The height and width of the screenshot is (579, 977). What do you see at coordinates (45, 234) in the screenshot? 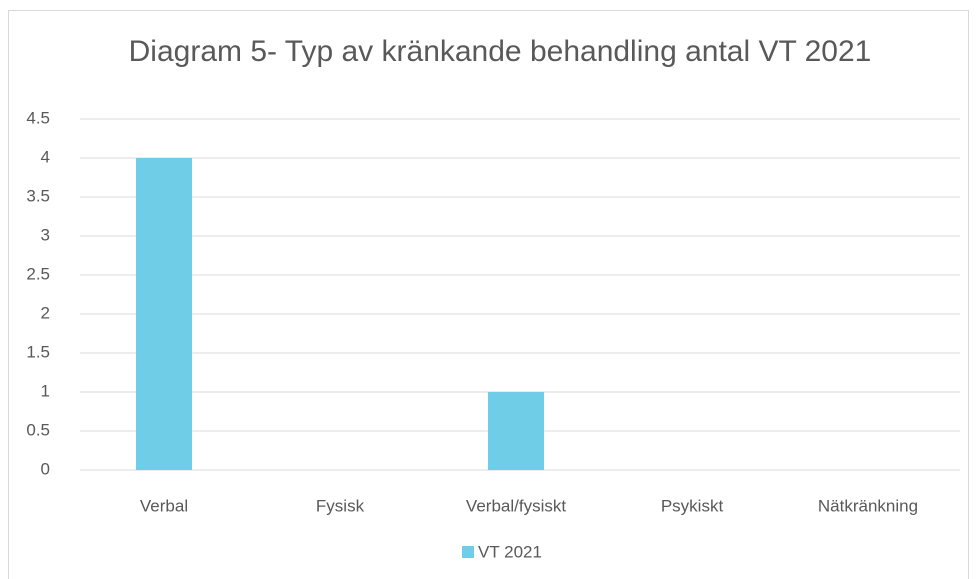
I see `y-tick-label: 3` at bounding box center [45, 234].